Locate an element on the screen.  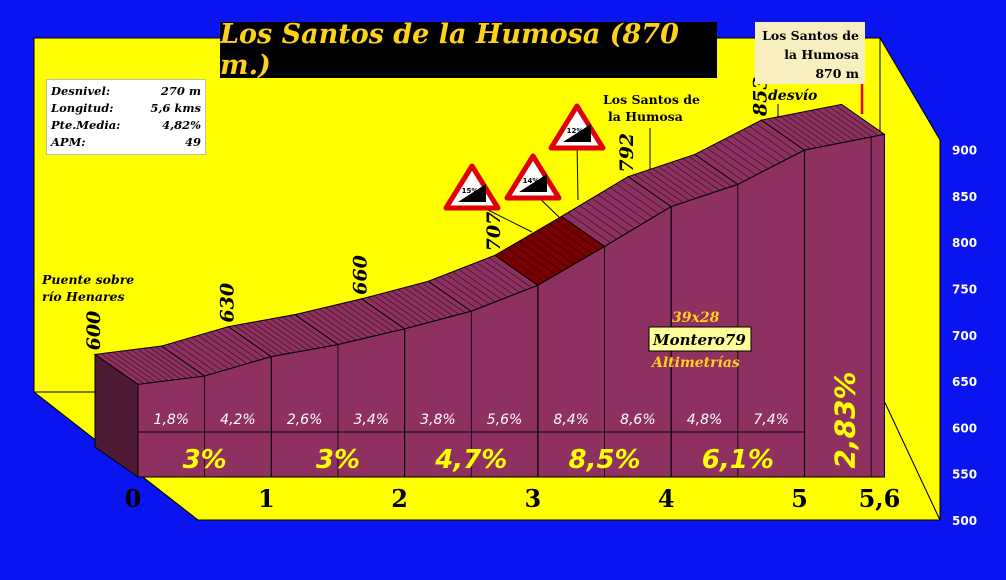
x-tick-label: 3 is located at coordinates (533, 498).